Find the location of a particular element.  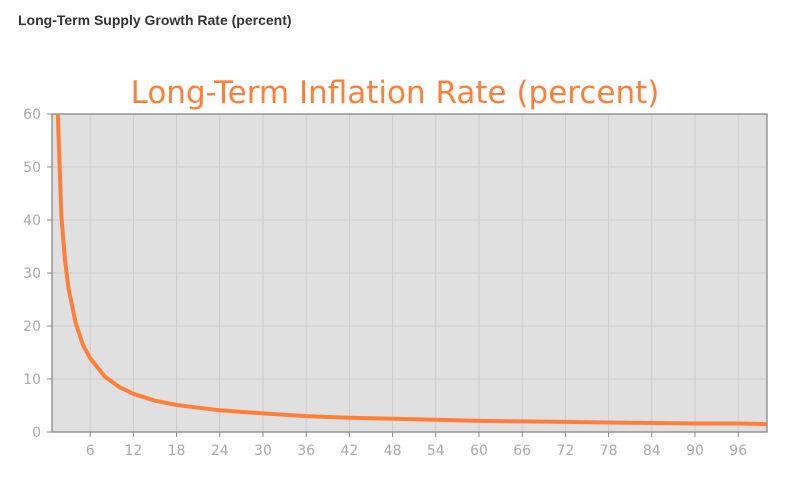

x-tick-label: 42 is located at coordinates (349, 451).